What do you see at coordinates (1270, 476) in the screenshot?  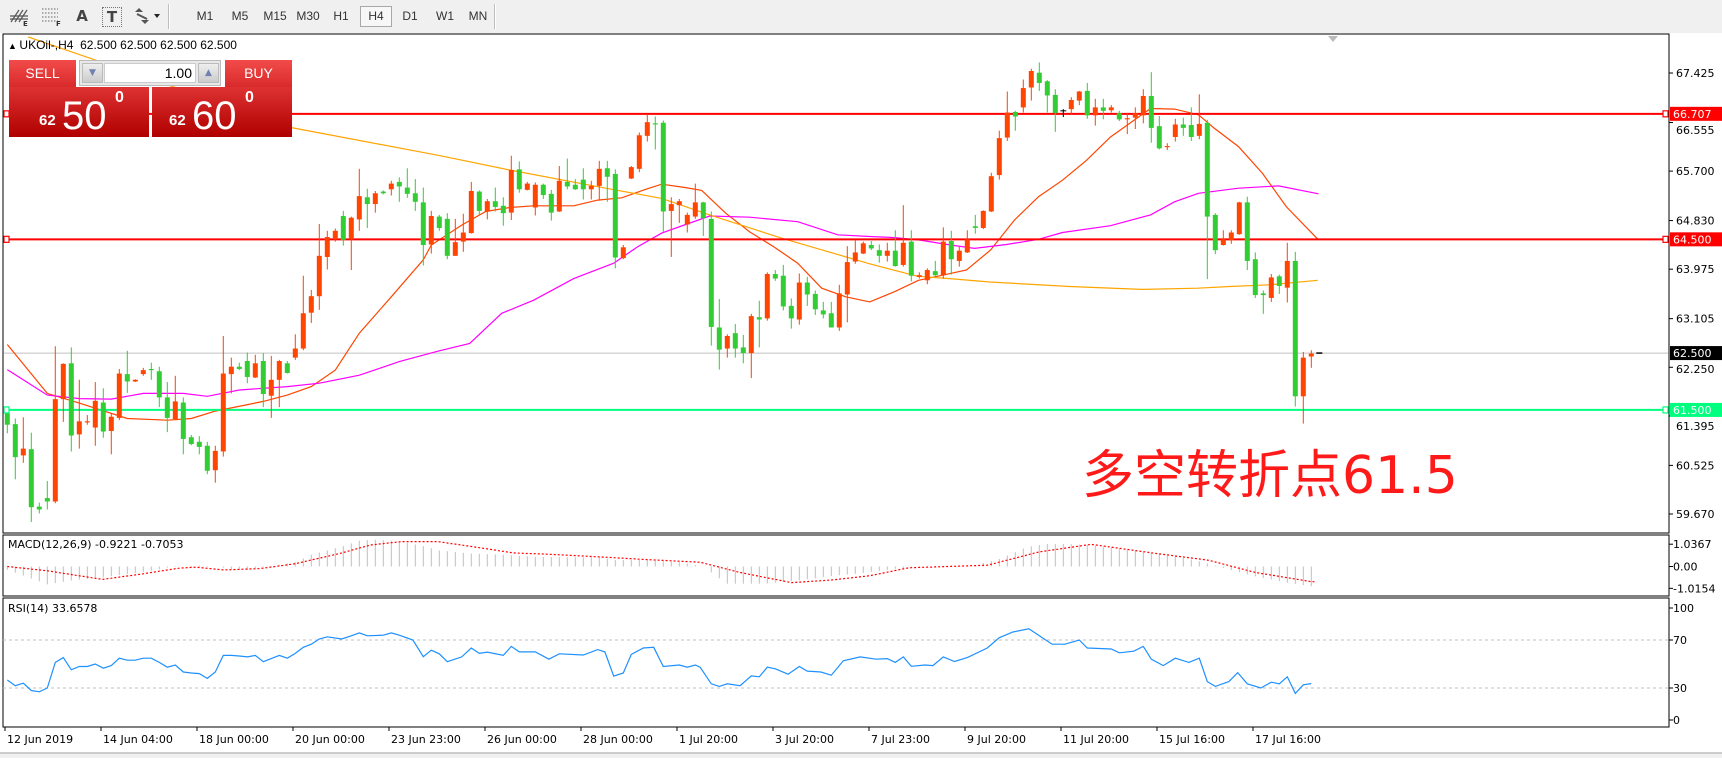 I see `chart-annotation-text: 多空转折点61.5` at bounding box center [1270, 476].